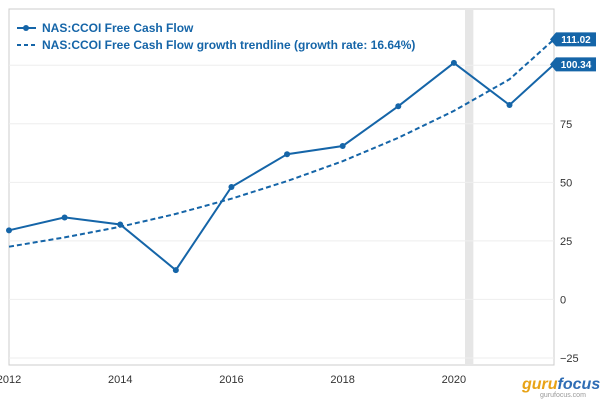  Describe the element at coordinates (563, 395) in the screenshot. I see `watermark-url: gurufocus.com` at that location.